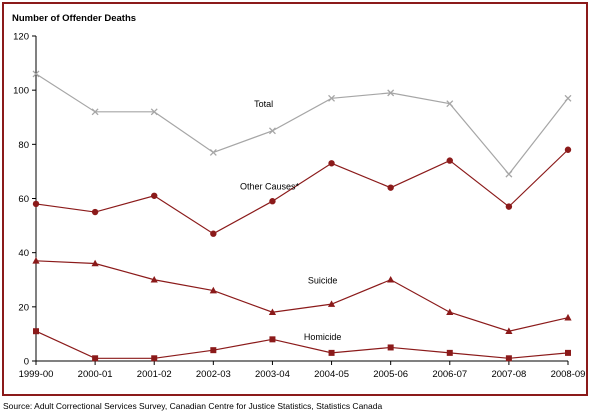  What do you see at coordinates (36, 374) in the screenshot?
I see `x-tick-label: 1999-00` at bounding box center [36, 374].